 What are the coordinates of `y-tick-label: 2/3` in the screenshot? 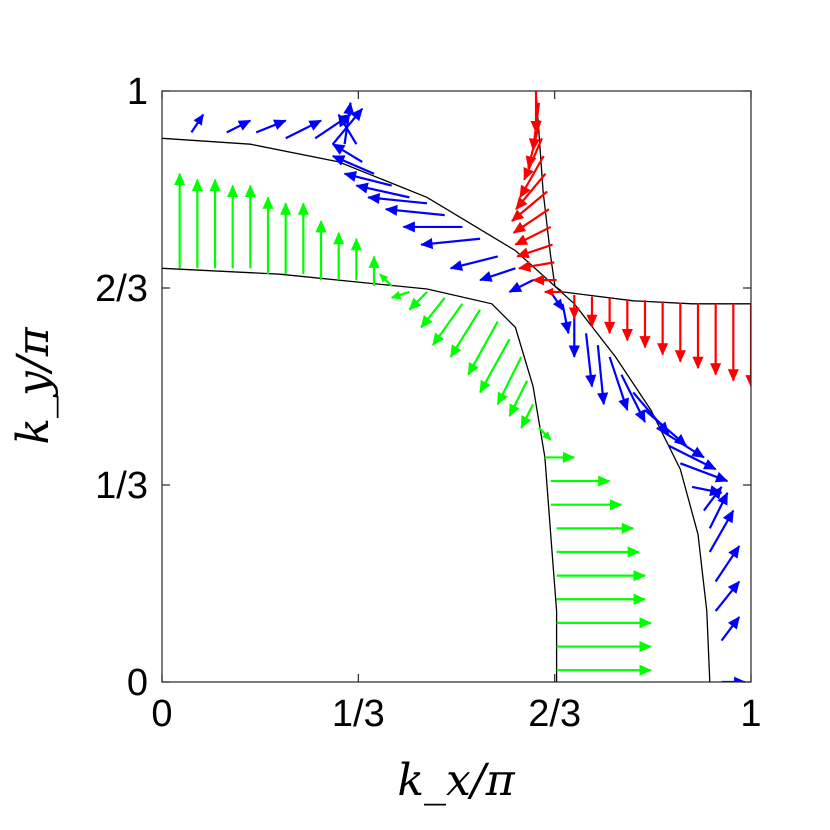 It's located at (121, 289).